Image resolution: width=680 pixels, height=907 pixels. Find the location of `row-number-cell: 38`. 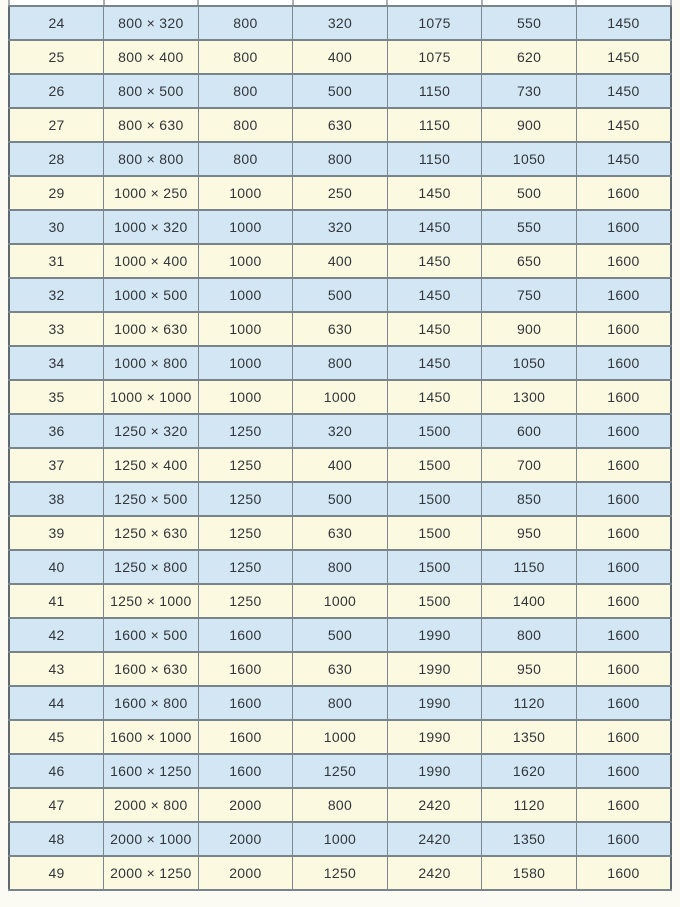

row-number-cell: 38 is located at coordinates (56, 499).